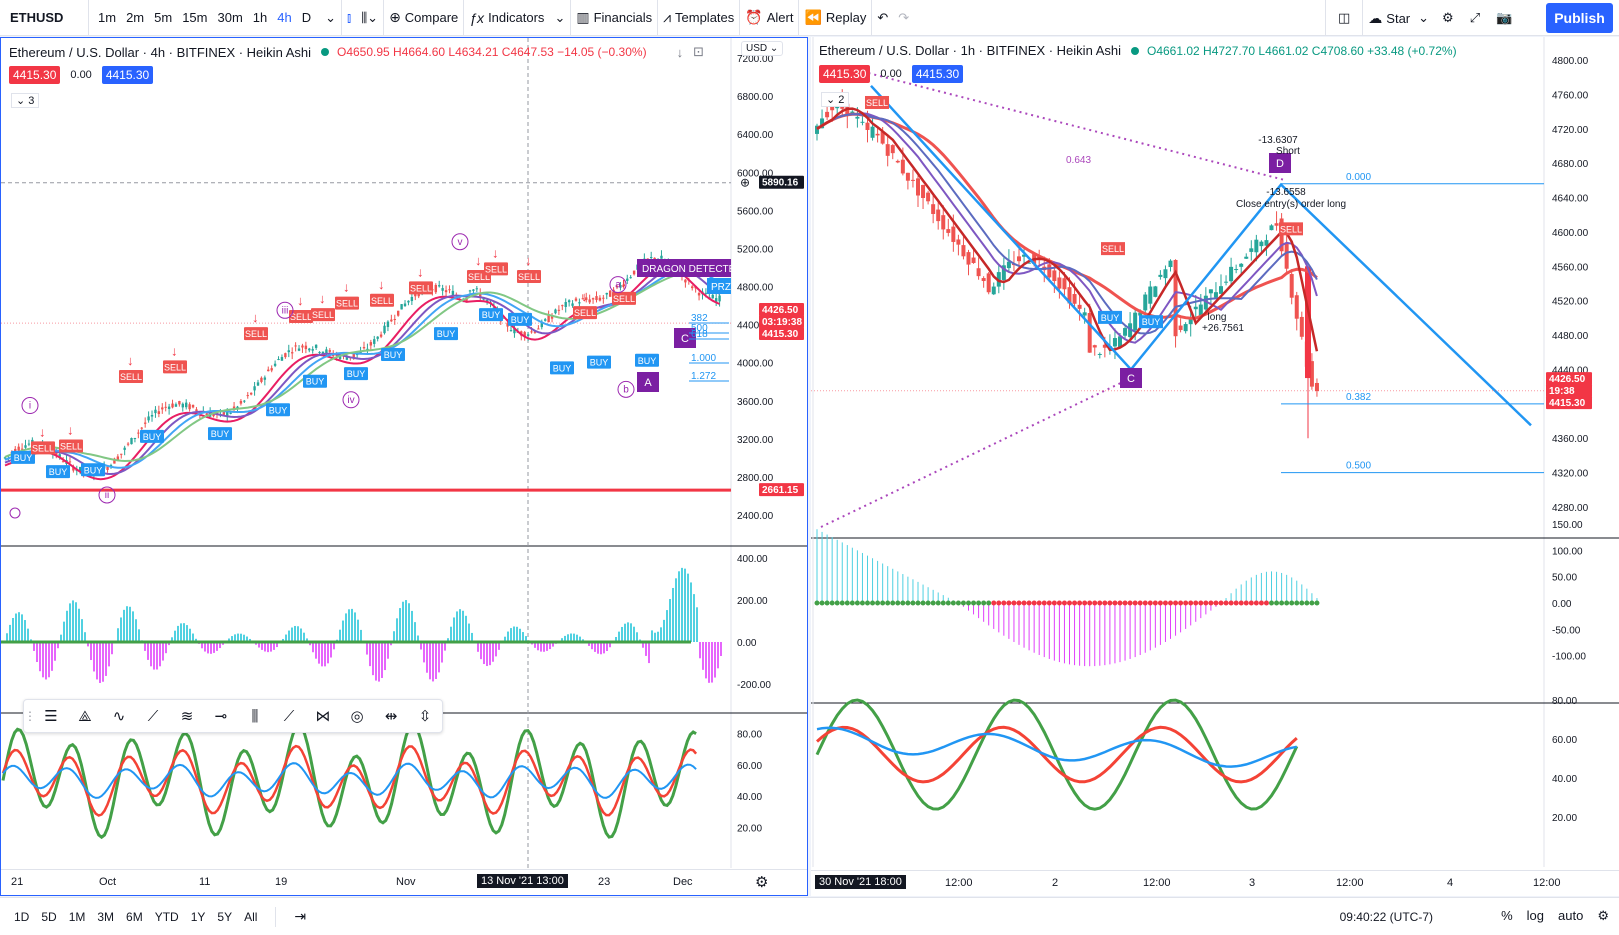 The width and height of the screenshot is (1619, 935). What do you see at coordinates (1571, 915) in the screenshot?
I see `auto-scale-toggle: auto` at bounding box center [1571, 915].